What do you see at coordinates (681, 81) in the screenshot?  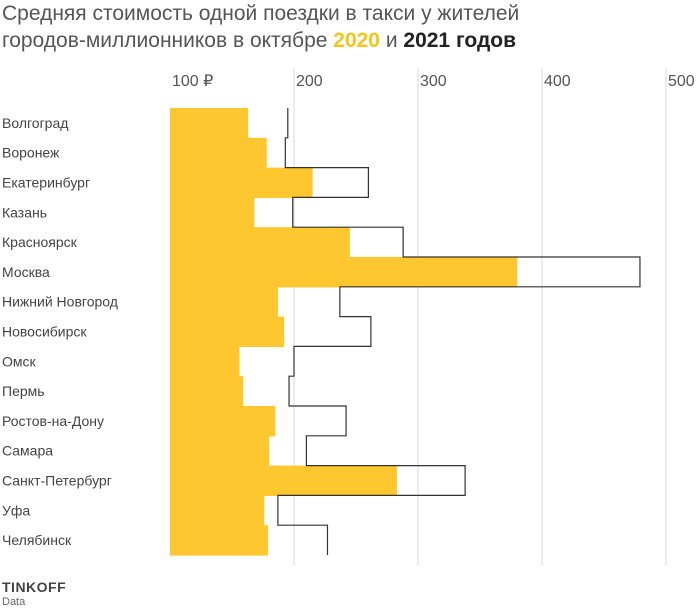 I see `x-tick-label: 500` at bounding box center [681, 81].